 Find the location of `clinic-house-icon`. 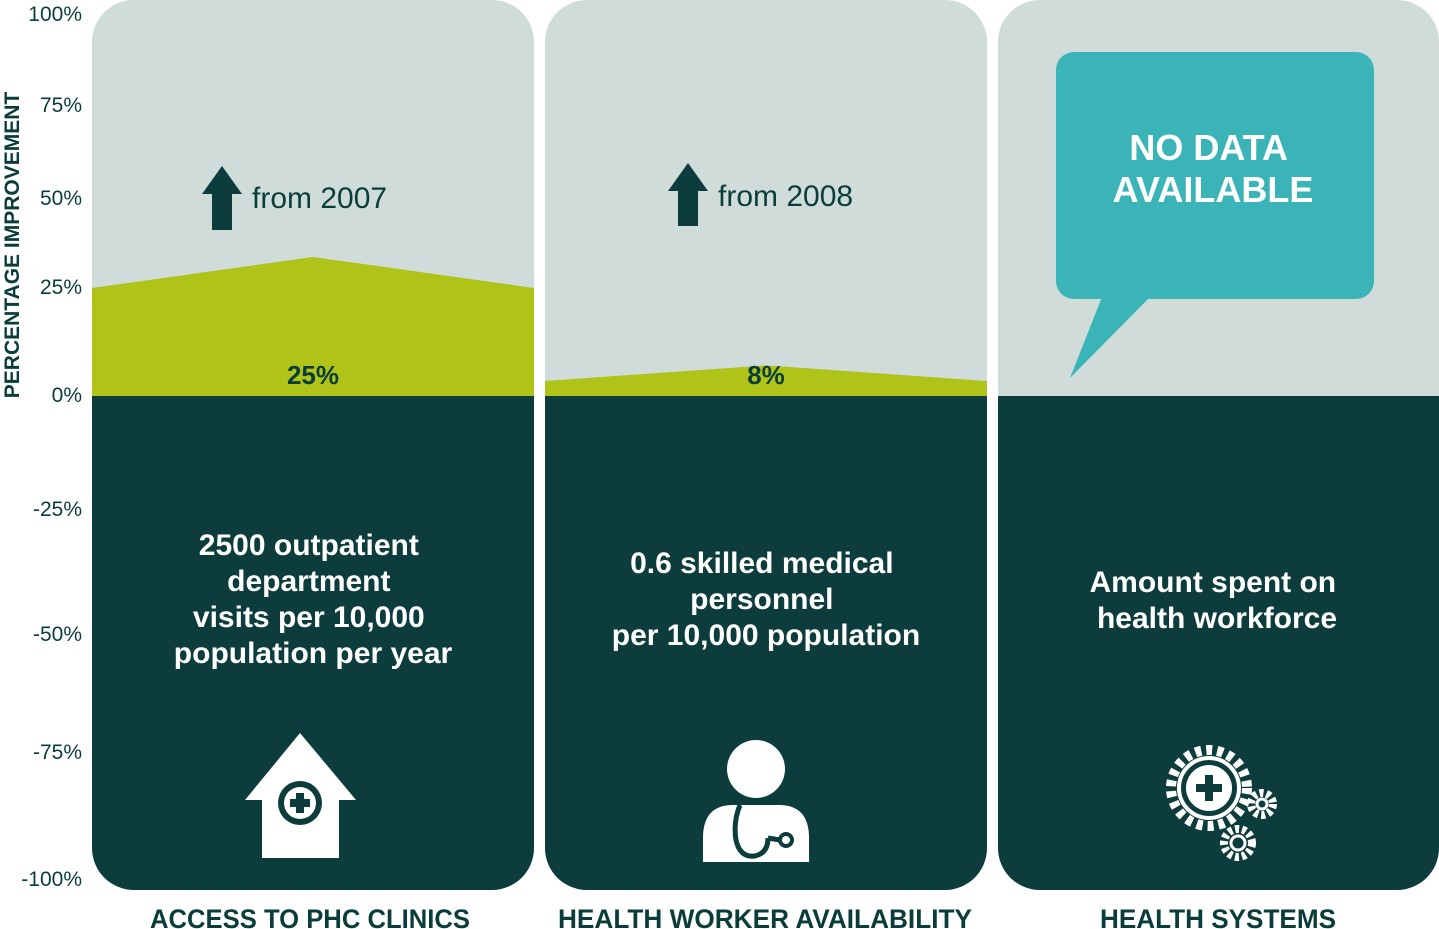

clinic-house-icon is located at coordinates (300, 795).